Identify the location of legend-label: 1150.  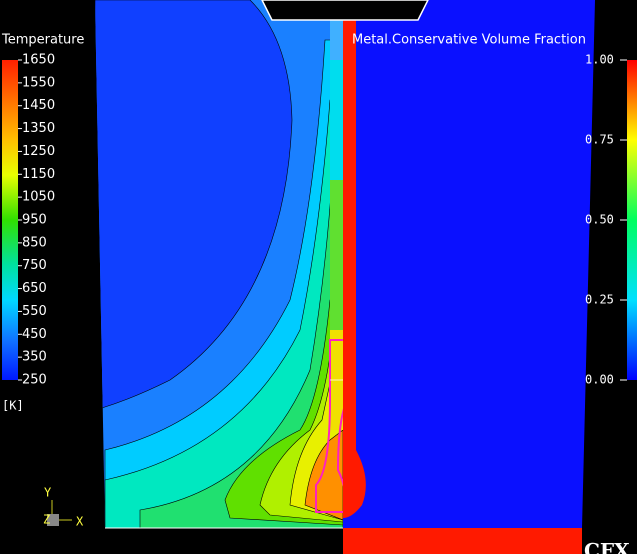
(38, 174).